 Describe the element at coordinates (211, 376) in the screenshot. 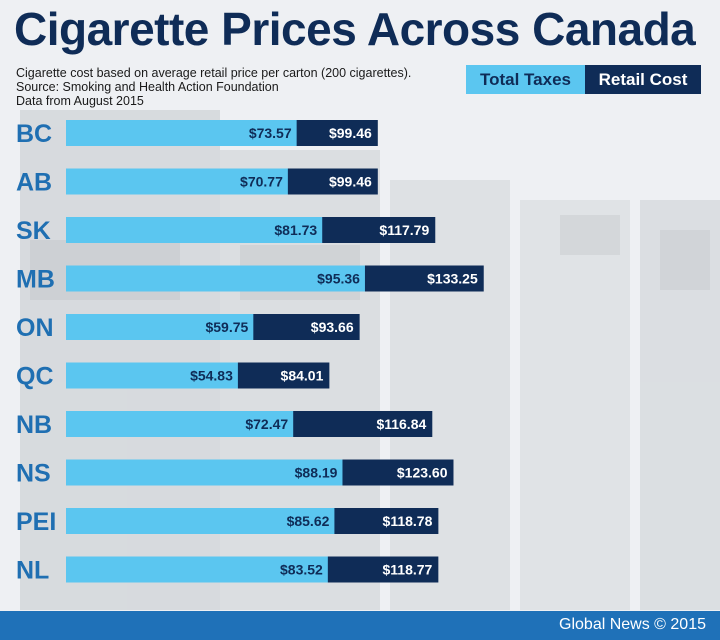

I see `total-taxes-value-label: $54.83` at that location.